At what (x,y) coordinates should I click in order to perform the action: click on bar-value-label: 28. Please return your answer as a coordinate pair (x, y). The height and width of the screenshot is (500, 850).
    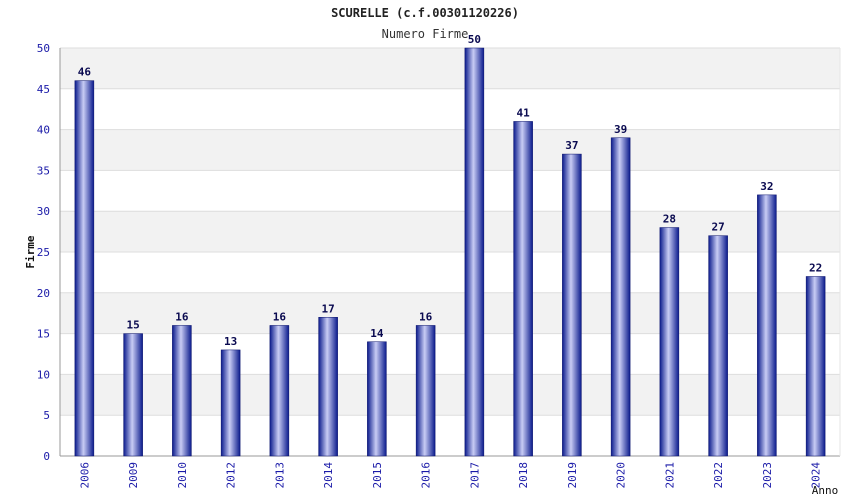
    Looking at the image, I should click on (669, 219).